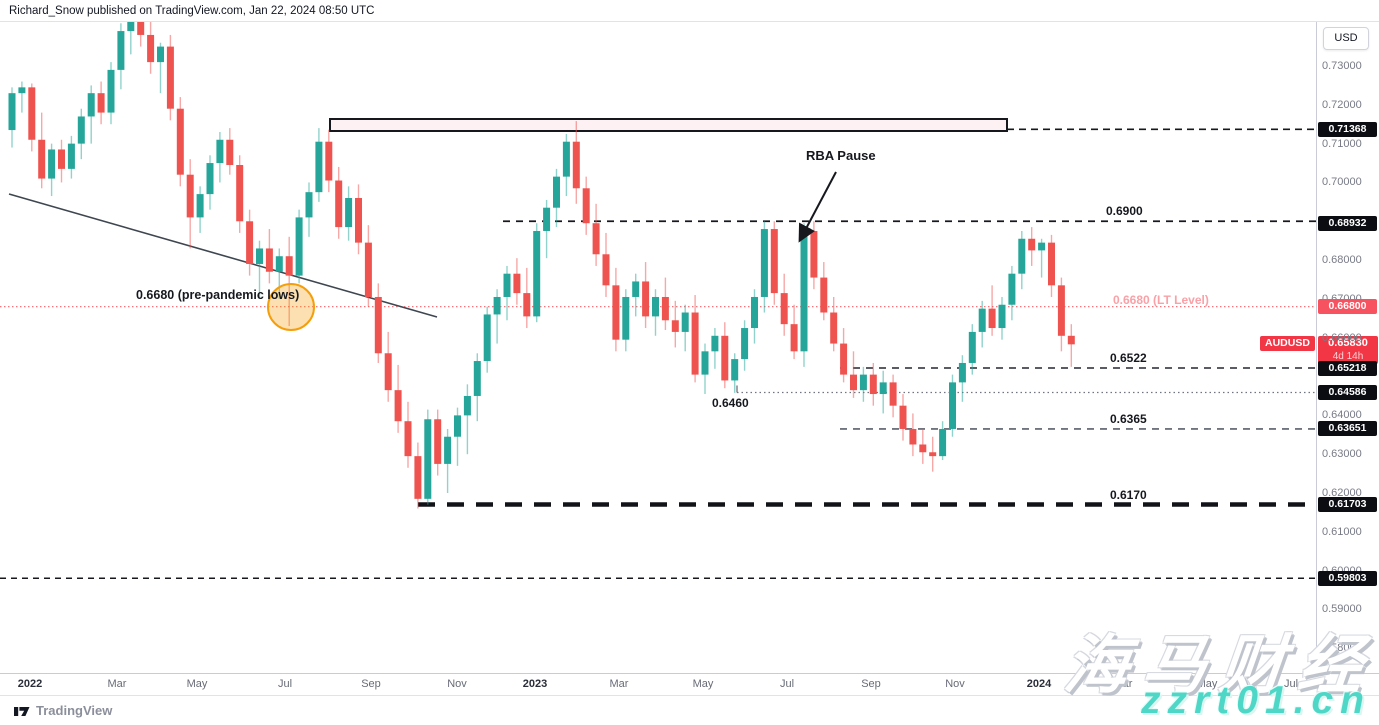  Describe the element at coordinates (619, 684) in the screenshot. I see `time-label-month: Mar` at that location.